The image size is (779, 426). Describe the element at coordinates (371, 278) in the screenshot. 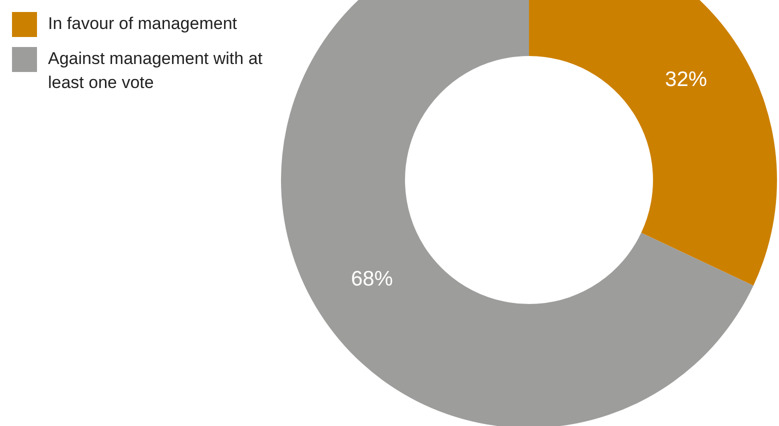

I see `data-label: 68%` at that location.